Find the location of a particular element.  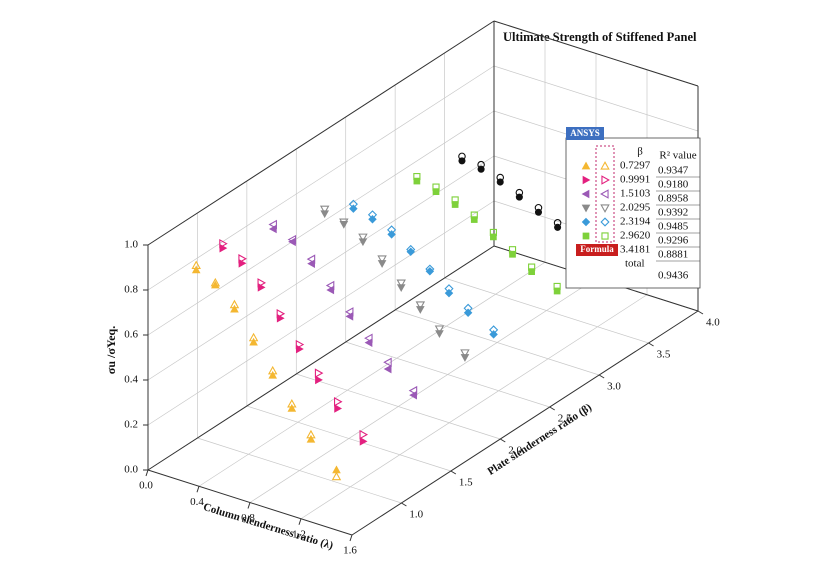

legend-ansys: ANSYS is located at coordinates (585, 133).